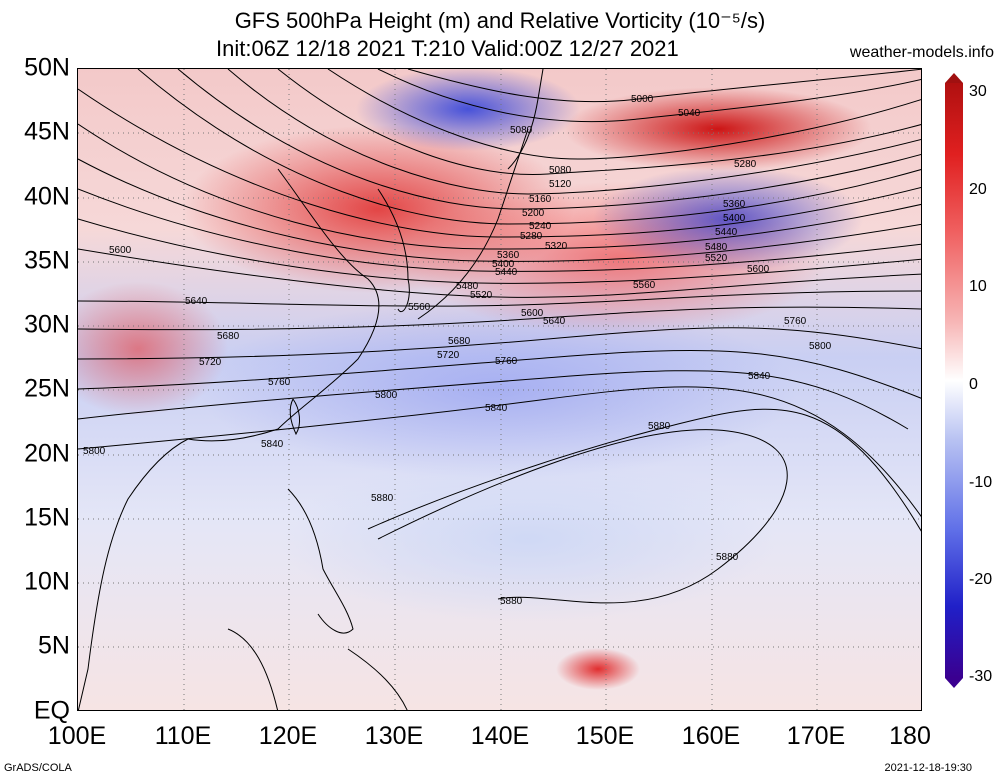  I want to click on colorbar-max-arrow, so click(954, 78).